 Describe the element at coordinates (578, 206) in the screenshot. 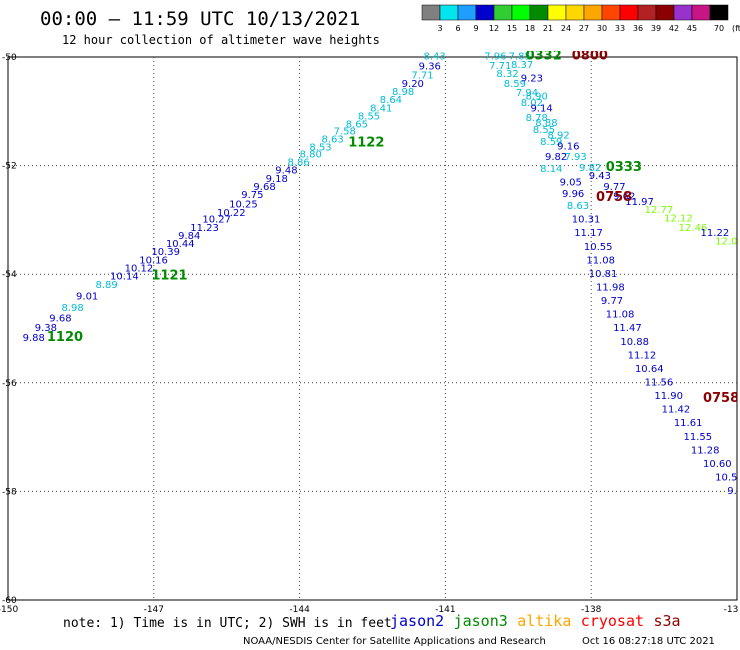

I see `wave-height-label: 8.63` at that location.